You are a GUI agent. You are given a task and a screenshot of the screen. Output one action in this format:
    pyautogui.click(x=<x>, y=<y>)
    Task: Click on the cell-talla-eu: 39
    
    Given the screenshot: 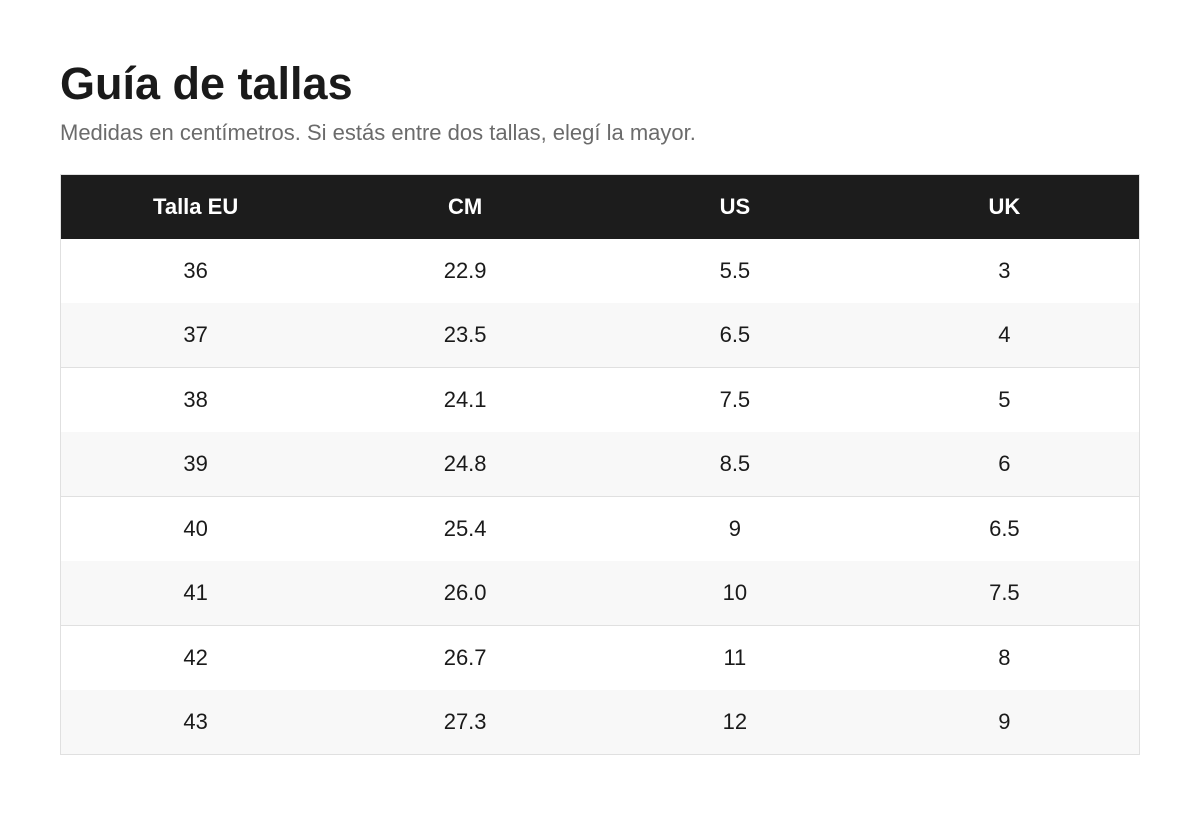 What is the action you would take?
    pyautogui.click(x=195, y=464)
    